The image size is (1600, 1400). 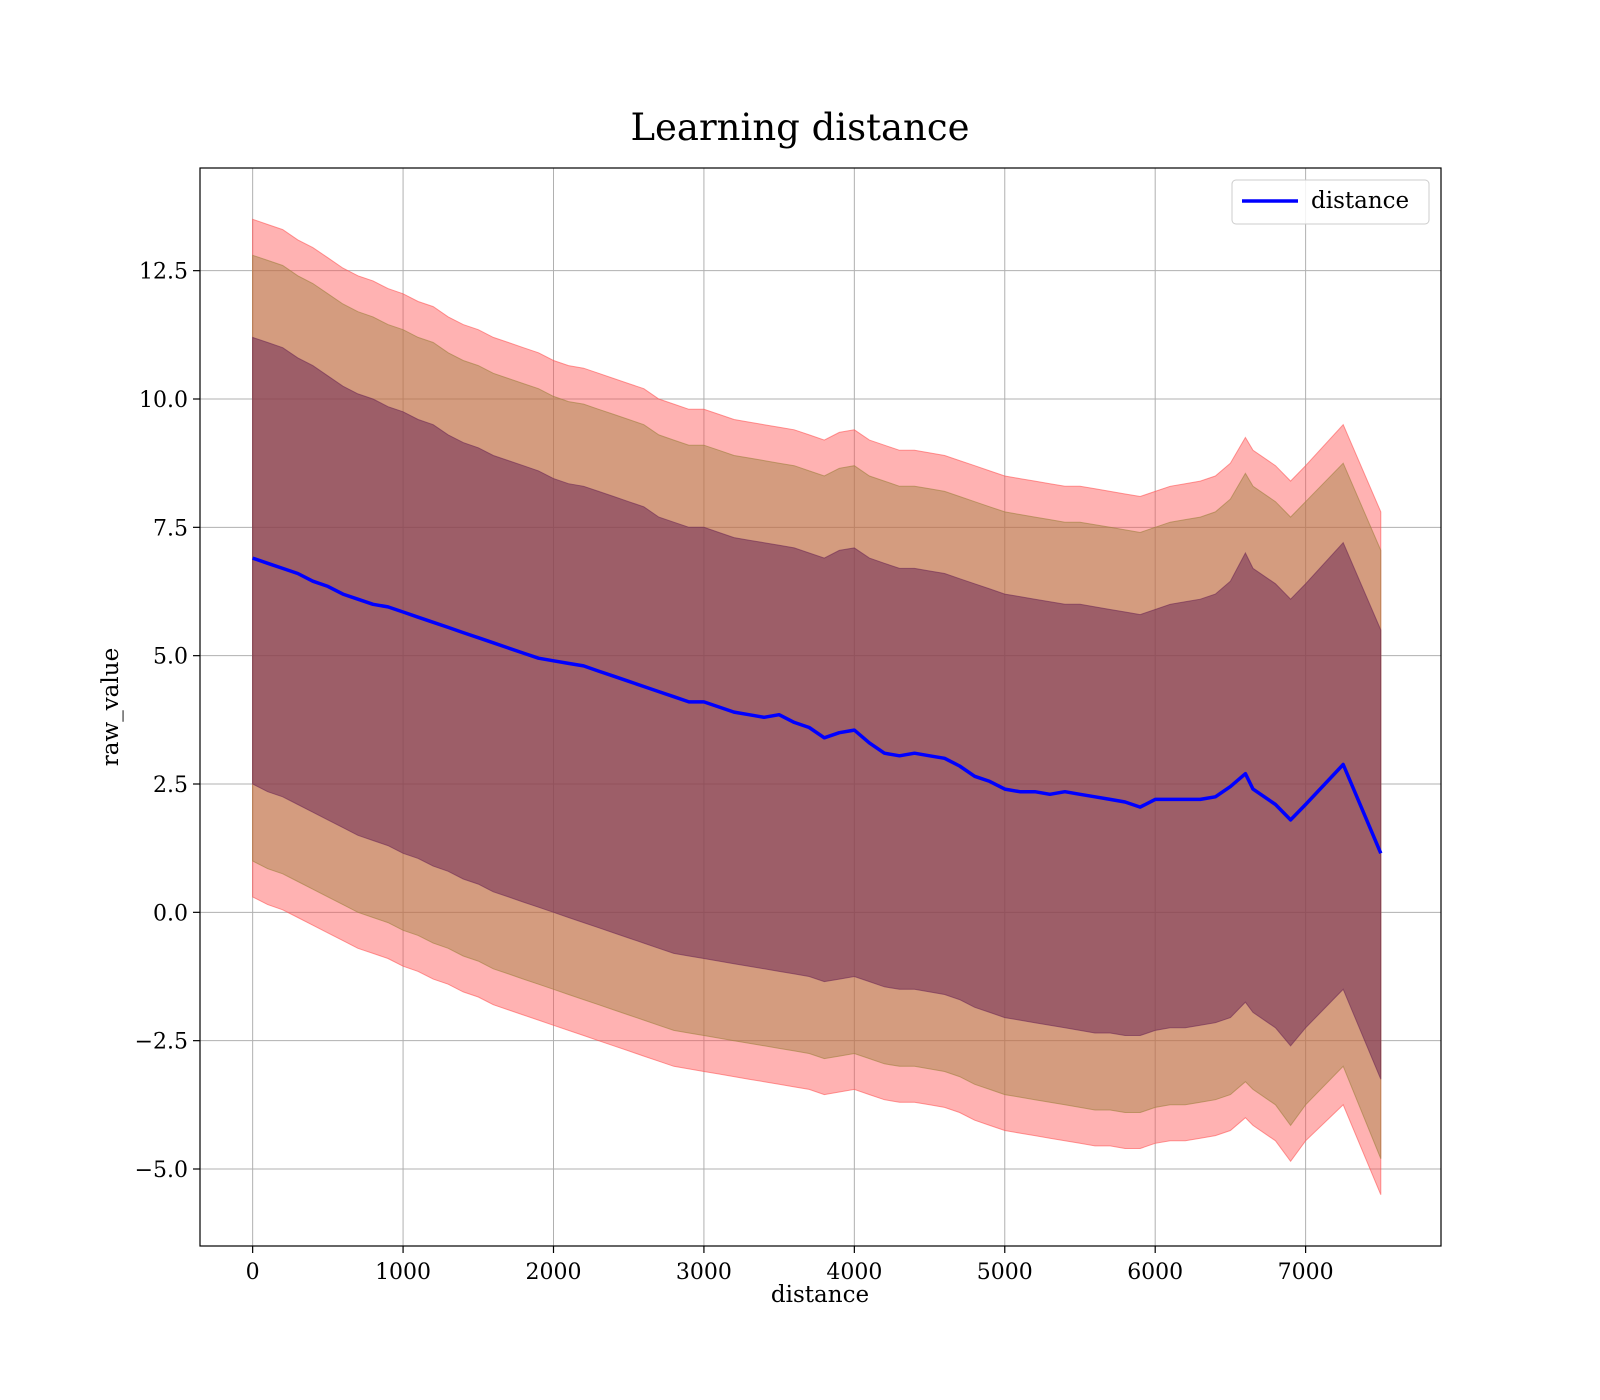 I want to click on x-tick-label: 2000, so click(x=553, y=1272).